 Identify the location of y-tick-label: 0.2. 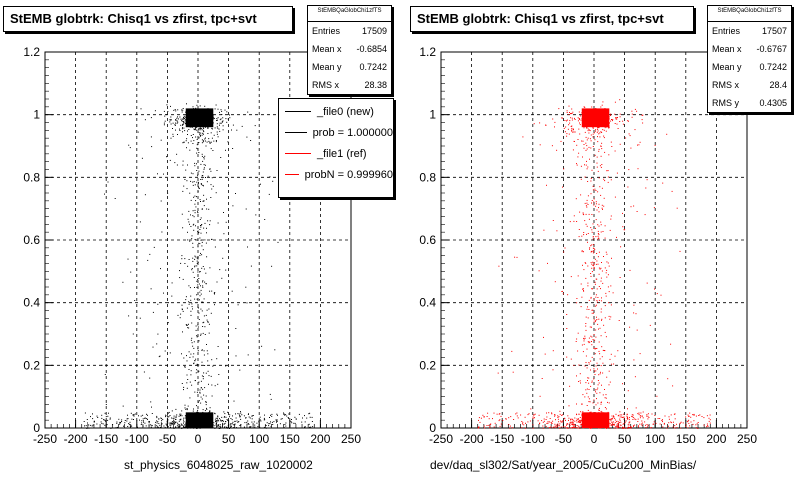
(427, 365).